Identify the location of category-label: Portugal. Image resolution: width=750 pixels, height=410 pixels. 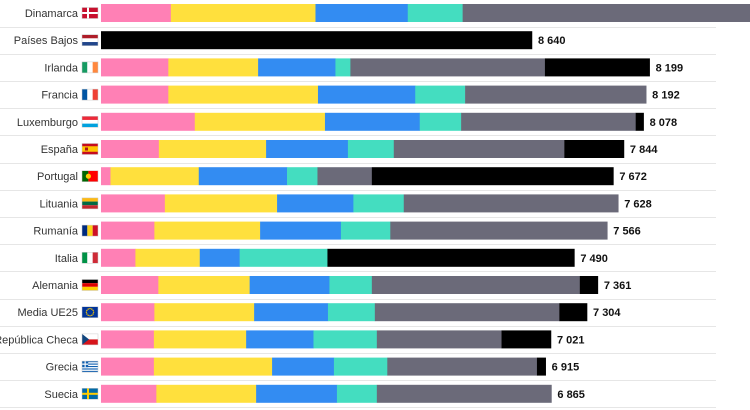
(57, 177).